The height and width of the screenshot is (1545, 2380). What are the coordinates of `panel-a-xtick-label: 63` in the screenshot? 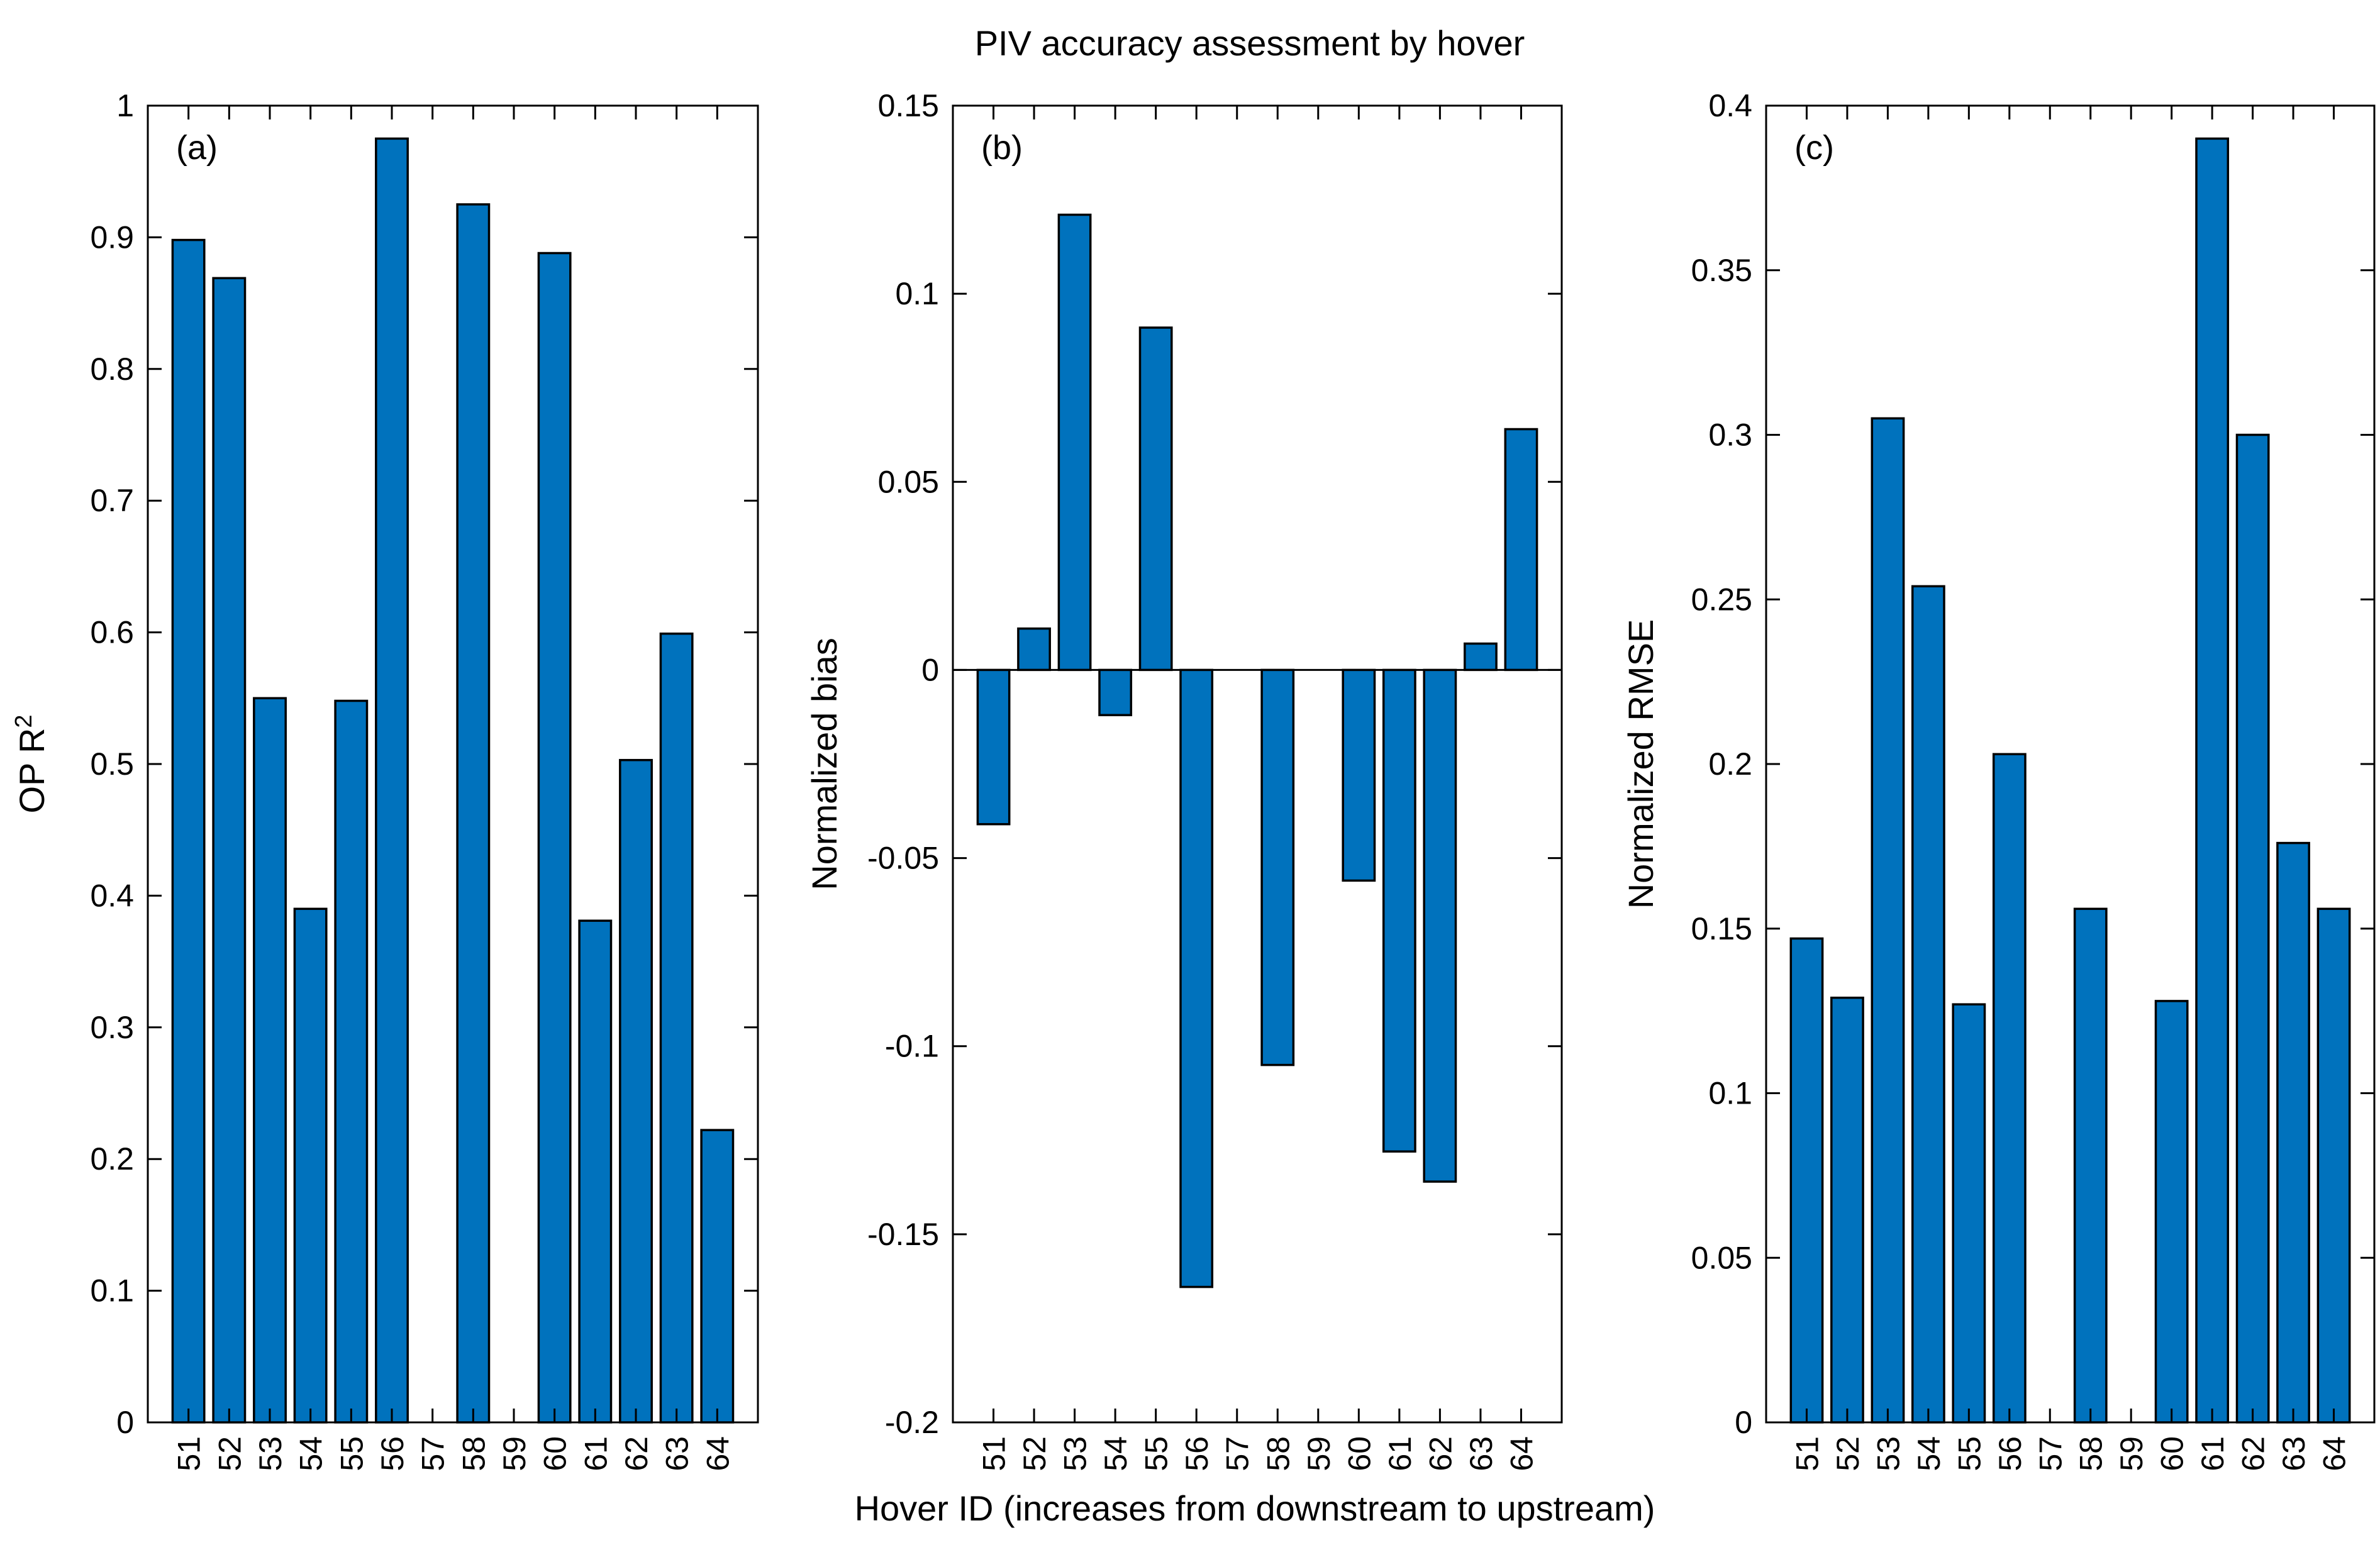 It's located at (677, 1453).